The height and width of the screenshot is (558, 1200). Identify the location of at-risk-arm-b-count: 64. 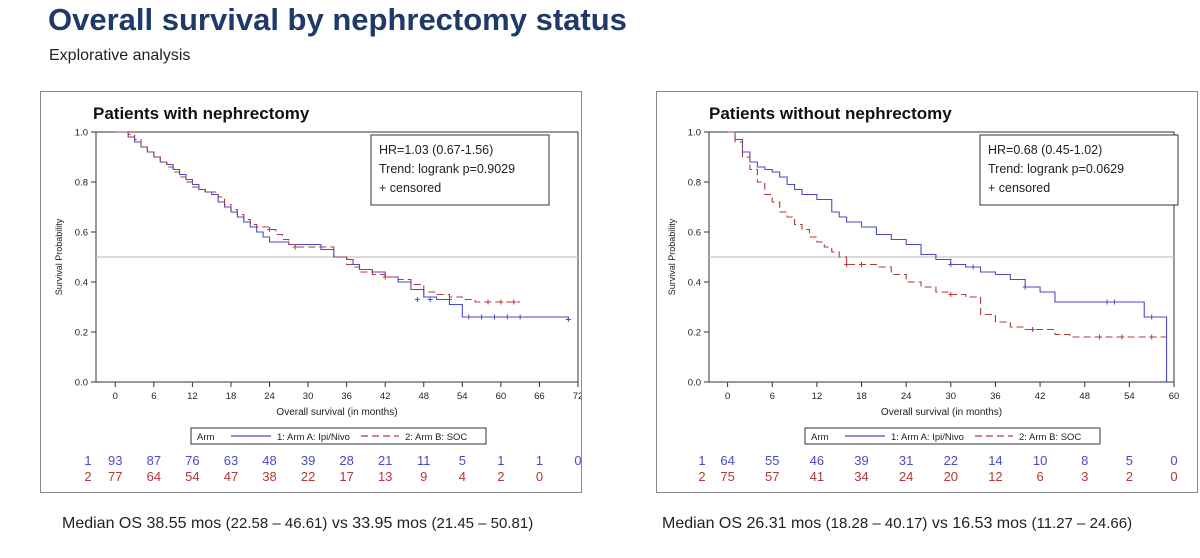
(154, 476).